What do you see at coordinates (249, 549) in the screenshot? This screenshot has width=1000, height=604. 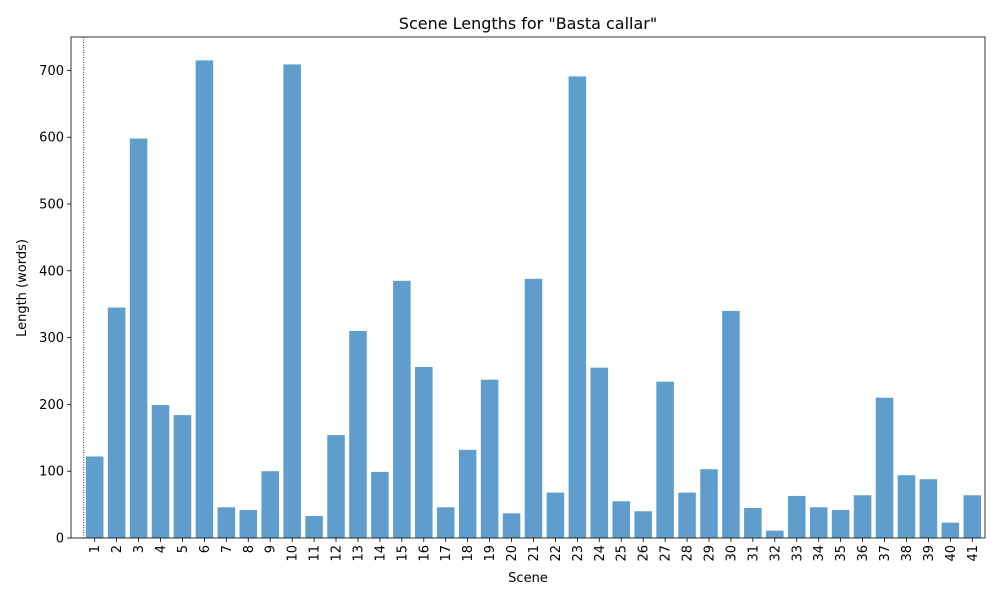 I see `x-tick-label: 8` at bounding box center [249, 549].